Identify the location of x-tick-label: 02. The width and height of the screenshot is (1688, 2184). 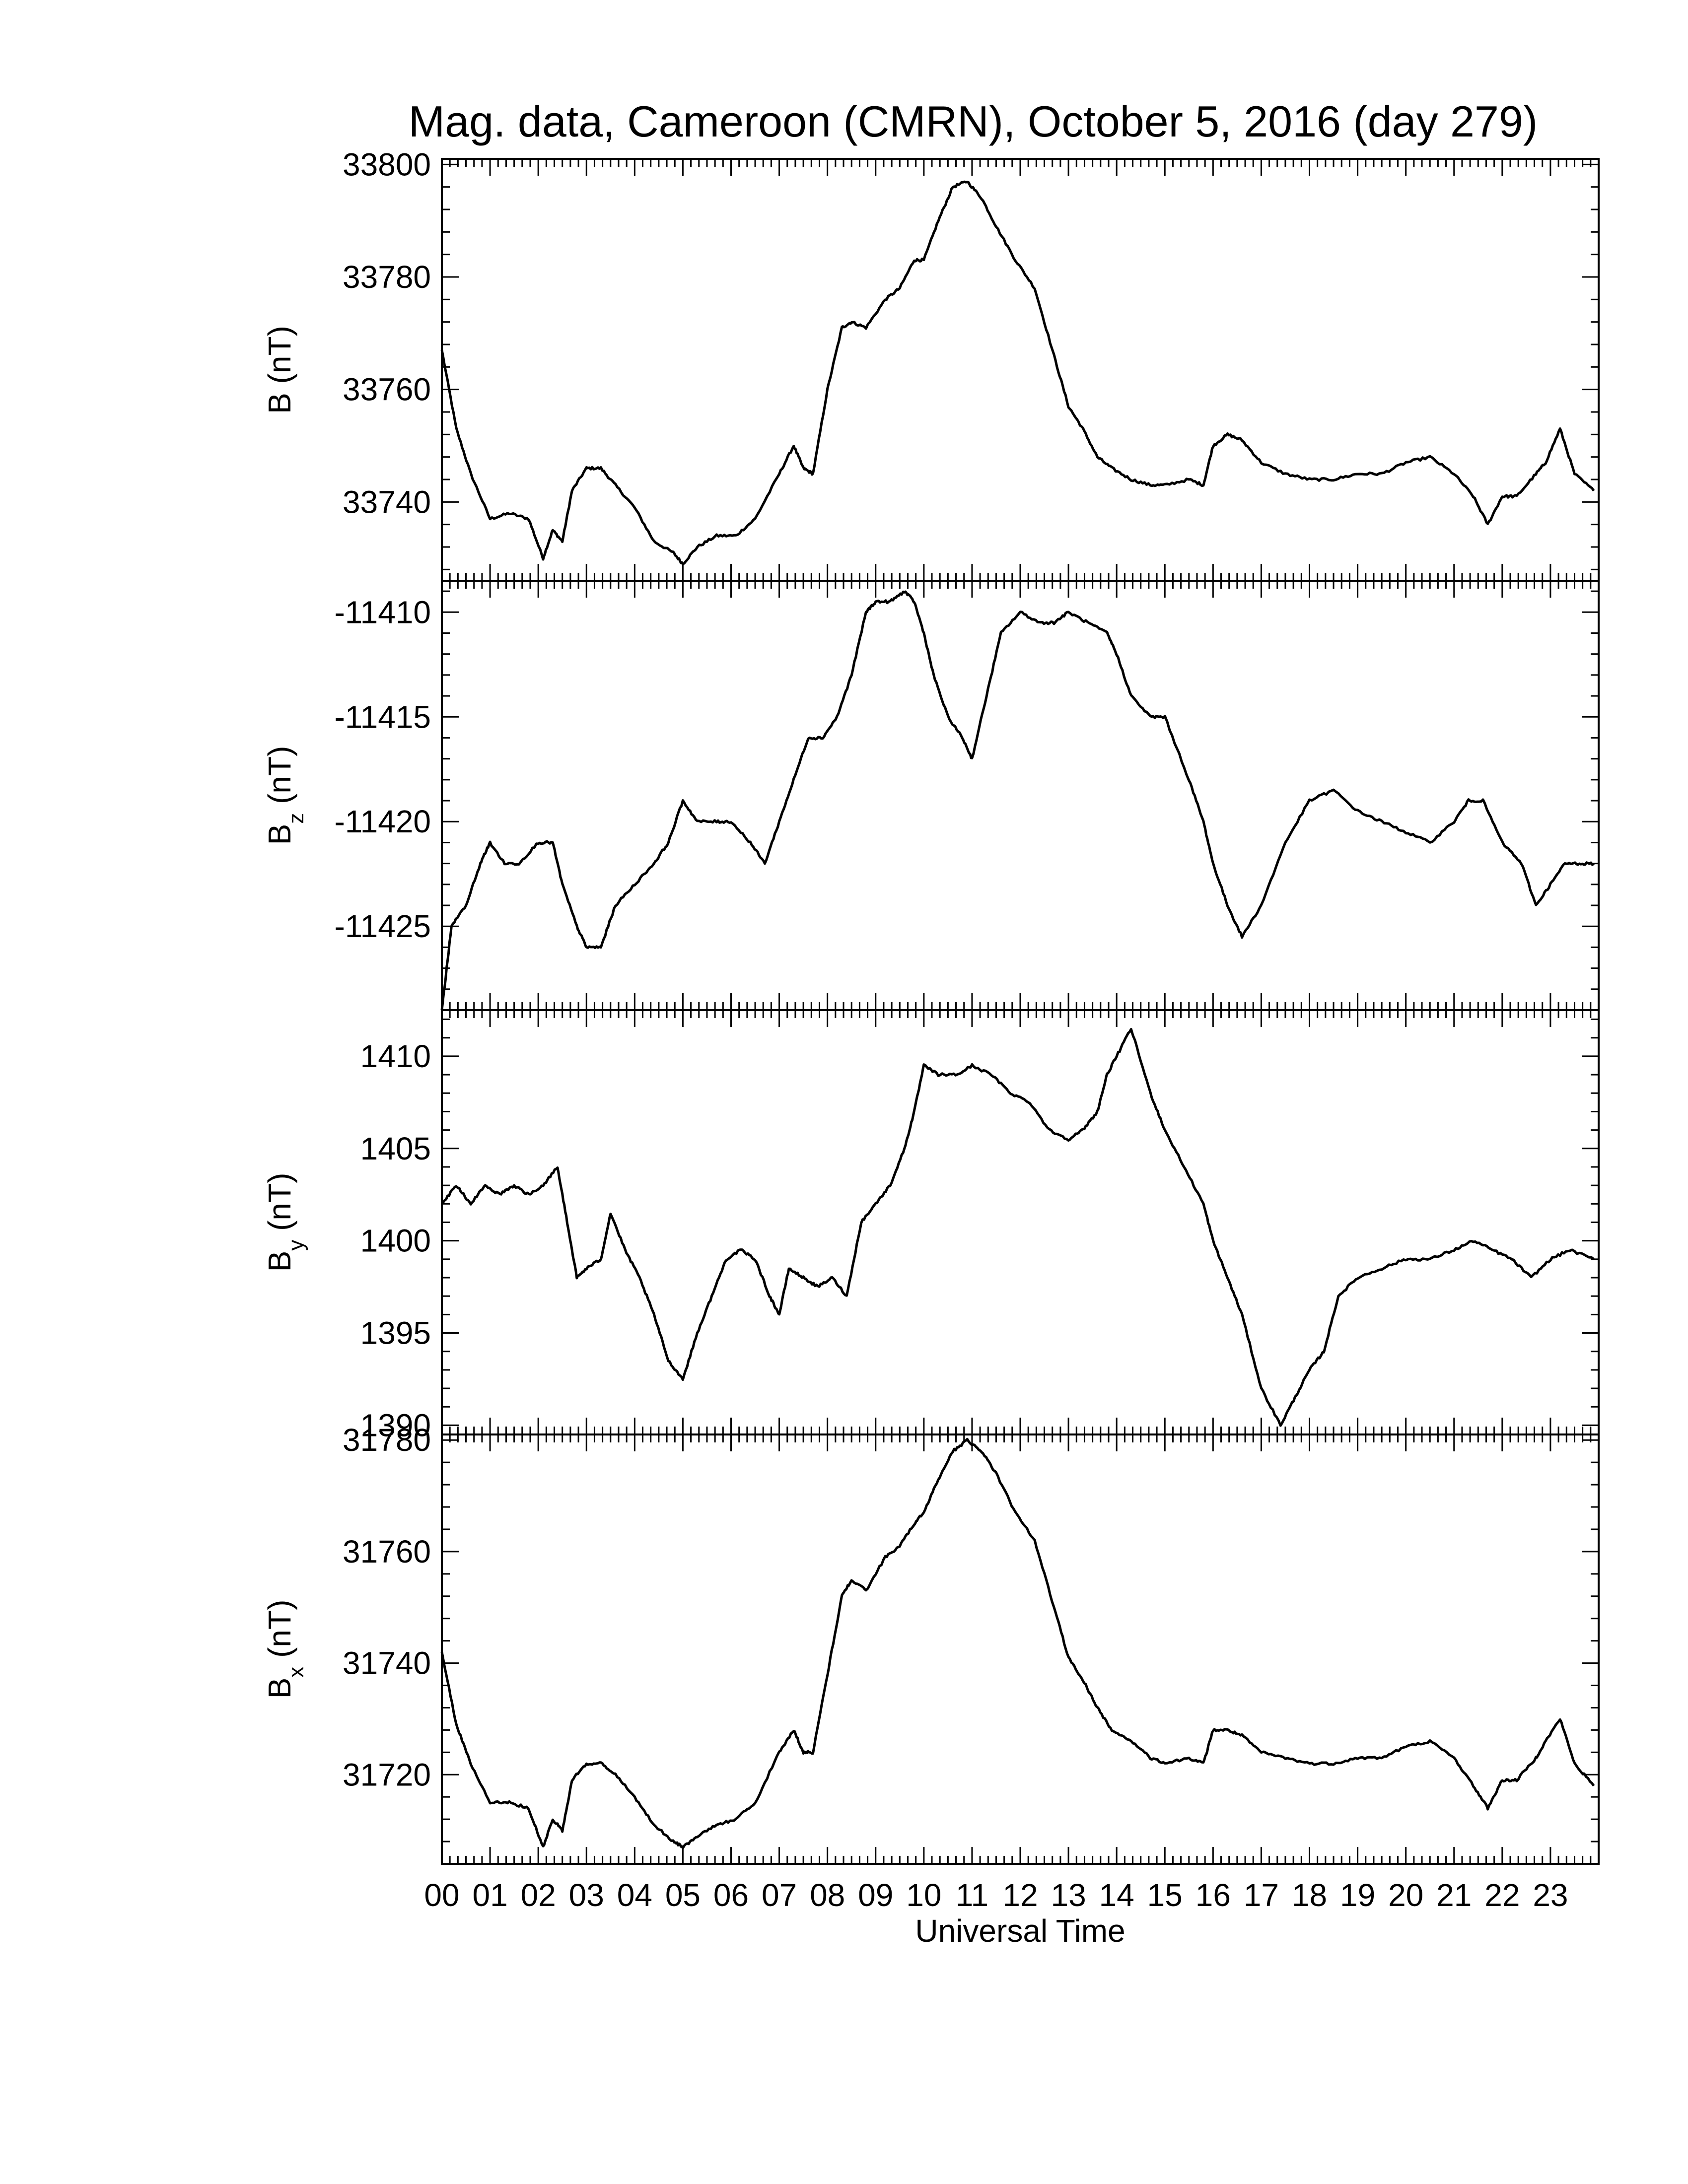
(538, 1895).